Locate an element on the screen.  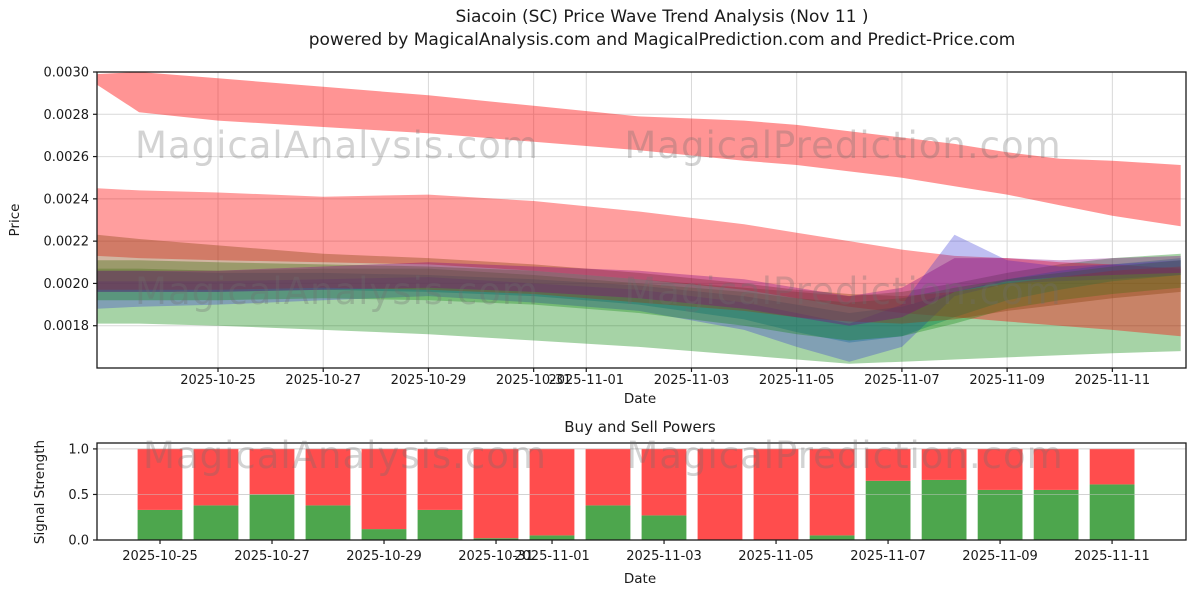
y-tick-label: 0.0026 is located at coordinates (67, 157).